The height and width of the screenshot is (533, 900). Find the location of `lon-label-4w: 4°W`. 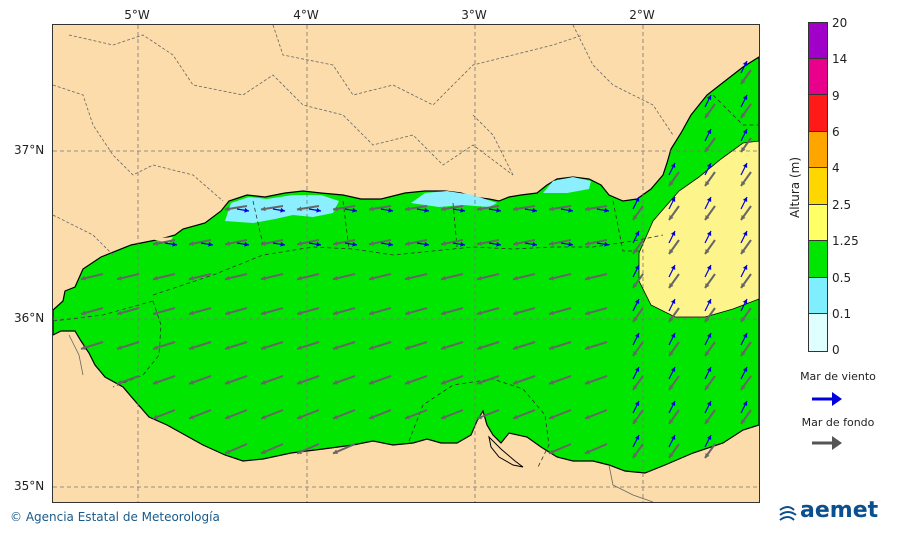

lon-label-4w: 4°W is located at coordinates (306, 15).